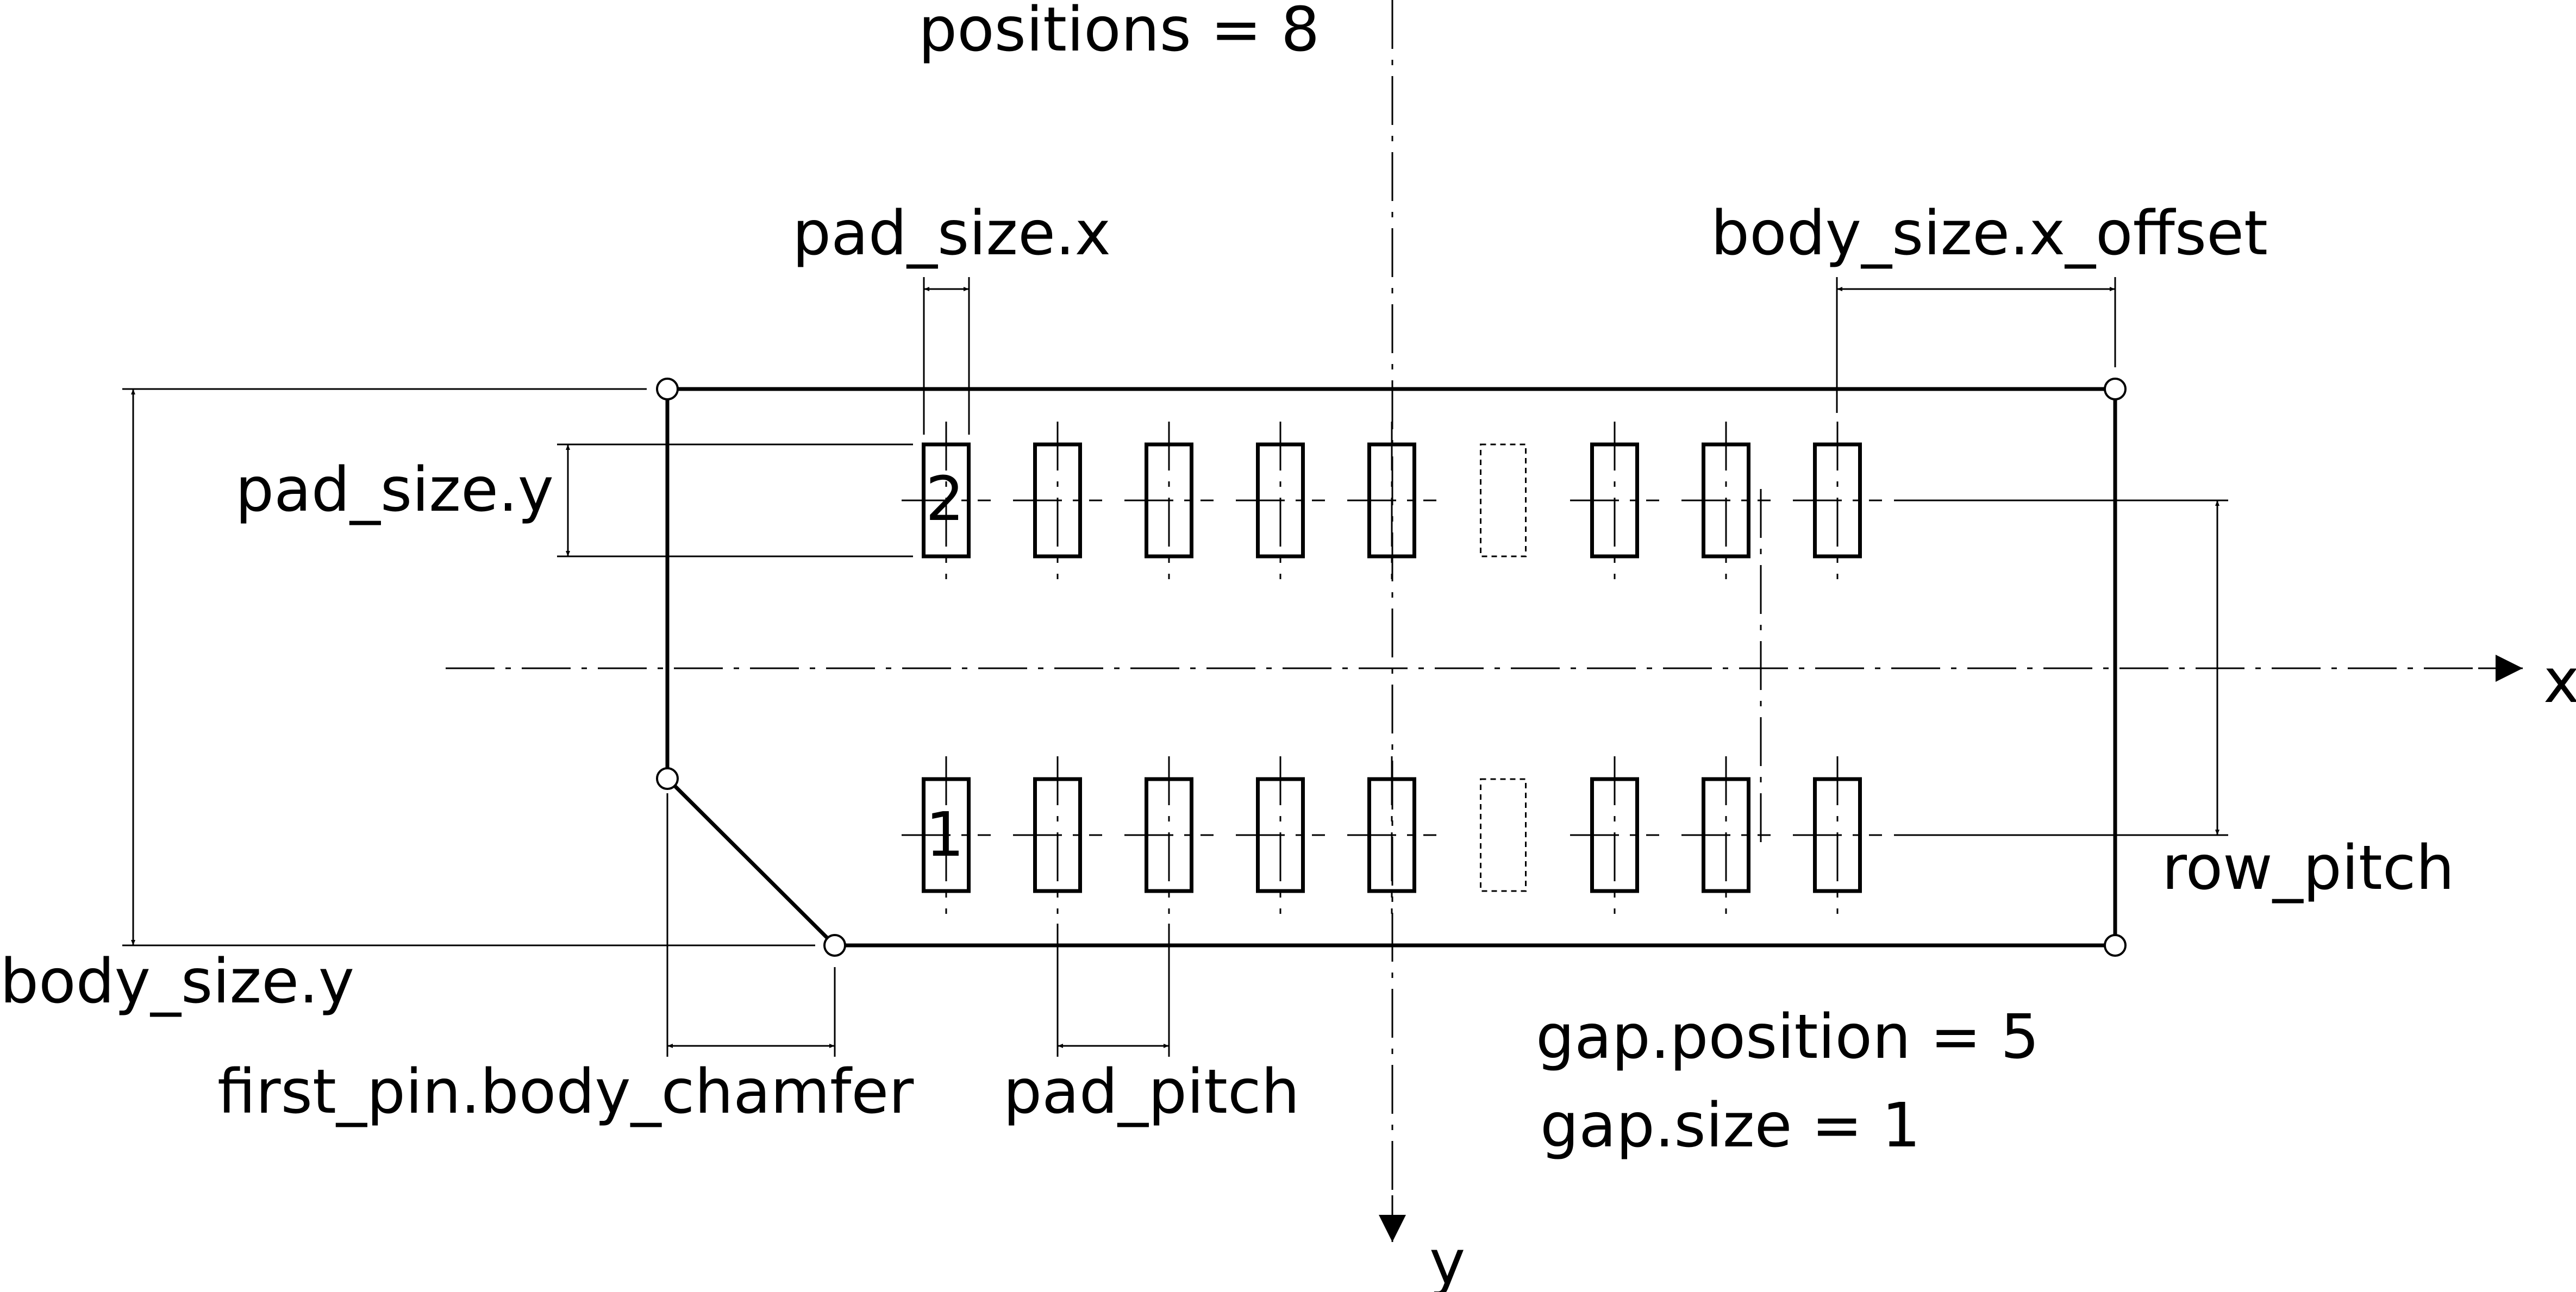  Describe the element at coordinates (2115, 945) in the screenshot. I see `vertex-bottom-right` at that location.